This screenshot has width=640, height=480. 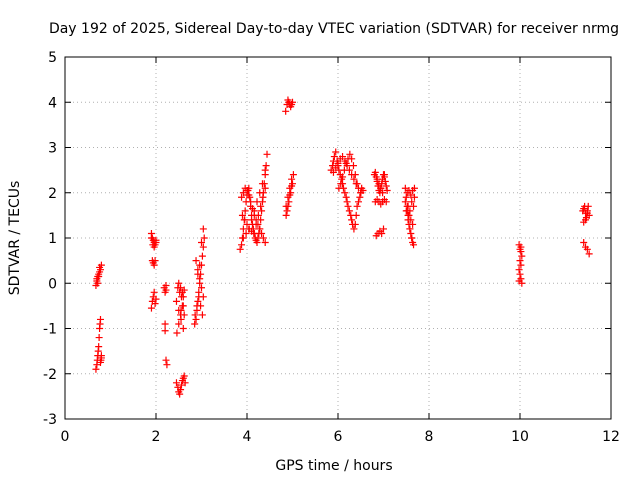 I want to click on x-tick-label: 0, so click(x=65, y=437).